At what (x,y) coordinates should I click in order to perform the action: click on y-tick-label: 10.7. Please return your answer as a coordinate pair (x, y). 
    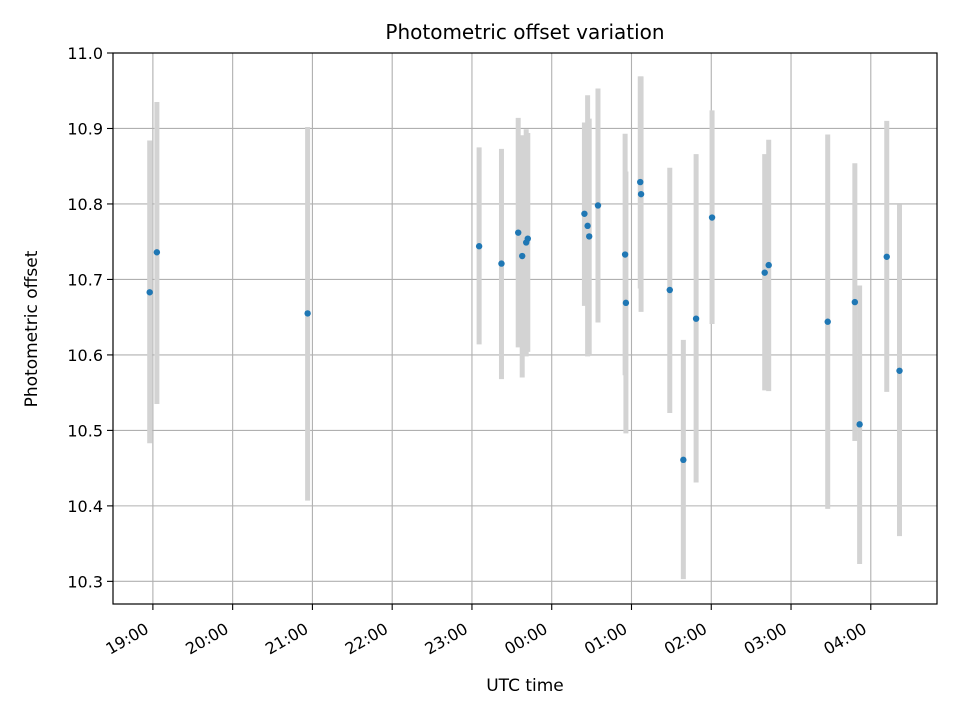
    Looking at the image, I should click on (85, 279).